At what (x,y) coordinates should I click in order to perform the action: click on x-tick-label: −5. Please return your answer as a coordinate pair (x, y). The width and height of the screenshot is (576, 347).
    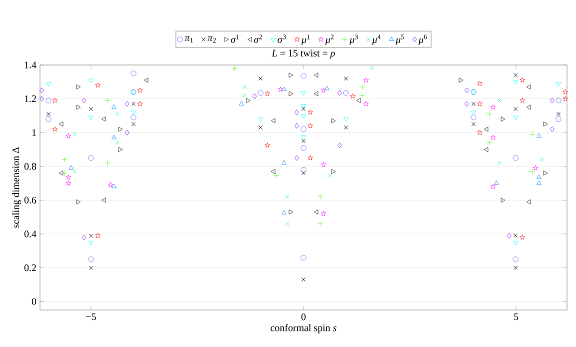
    Looking at the image, I should click on (91, 317).